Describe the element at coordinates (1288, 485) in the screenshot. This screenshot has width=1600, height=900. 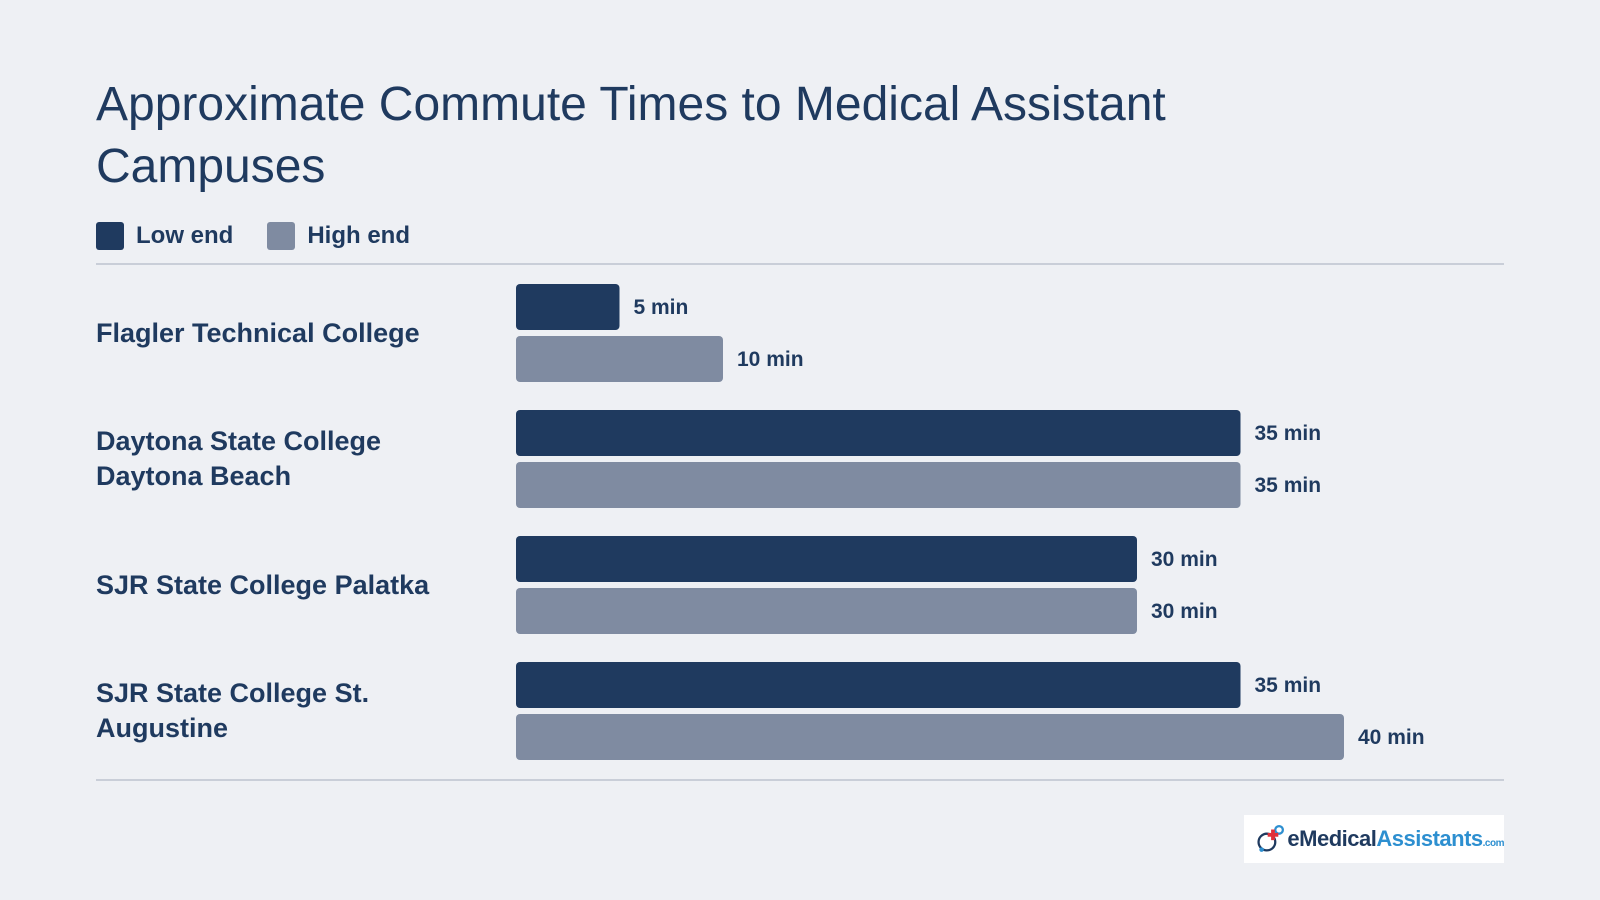
I see `bar-value-label-daytona-high: 35 min` at that location.